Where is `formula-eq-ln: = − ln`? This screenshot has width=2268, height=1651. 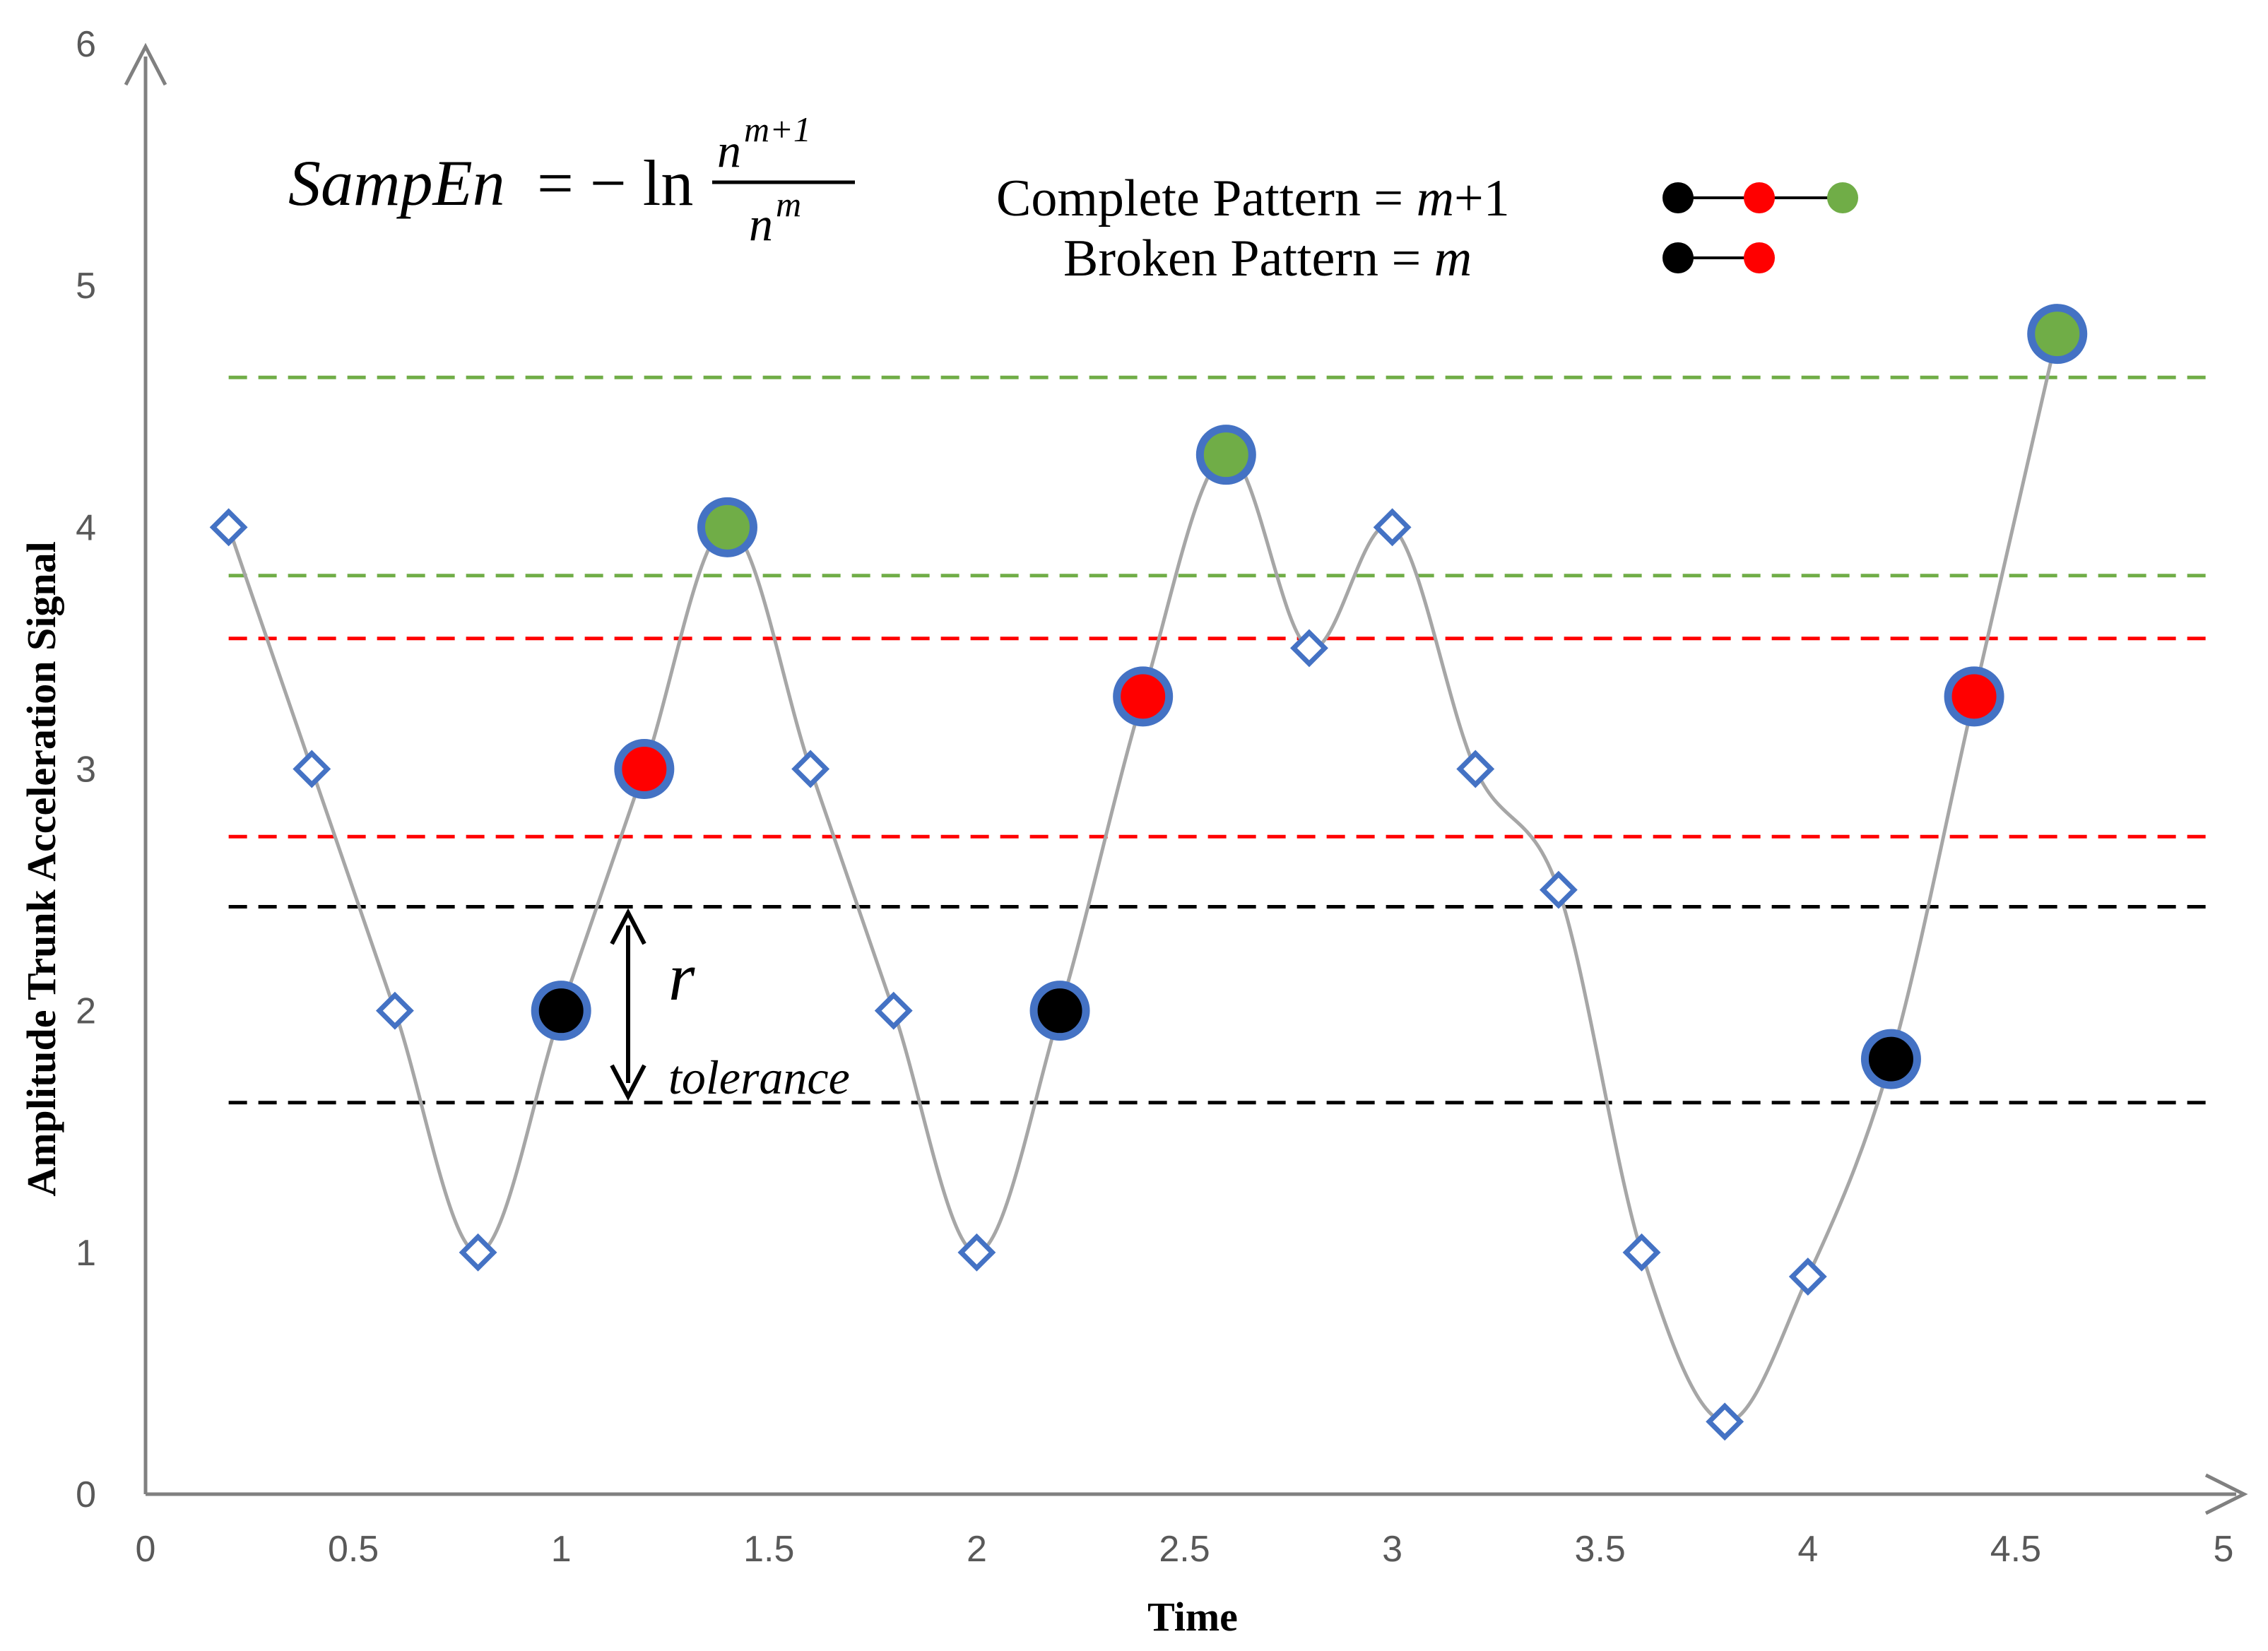
formula-eq-ln: = − ln is located at coordinates (615, 183).